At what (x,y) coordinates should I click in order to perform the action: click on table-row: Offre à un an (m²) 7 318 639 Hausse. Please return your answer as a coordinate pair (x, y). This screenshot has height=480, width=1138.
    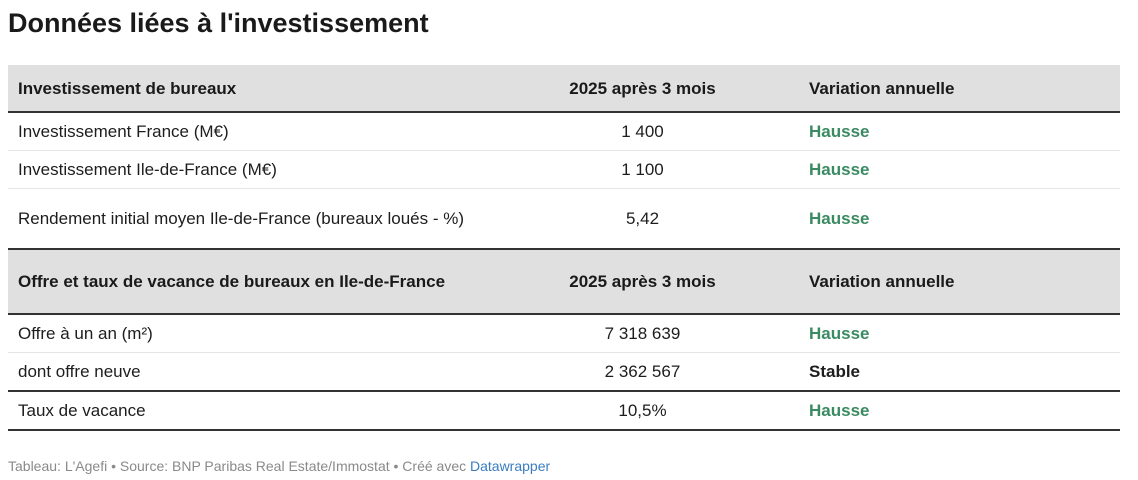
    Looking at the image, I should click on (564, 333).